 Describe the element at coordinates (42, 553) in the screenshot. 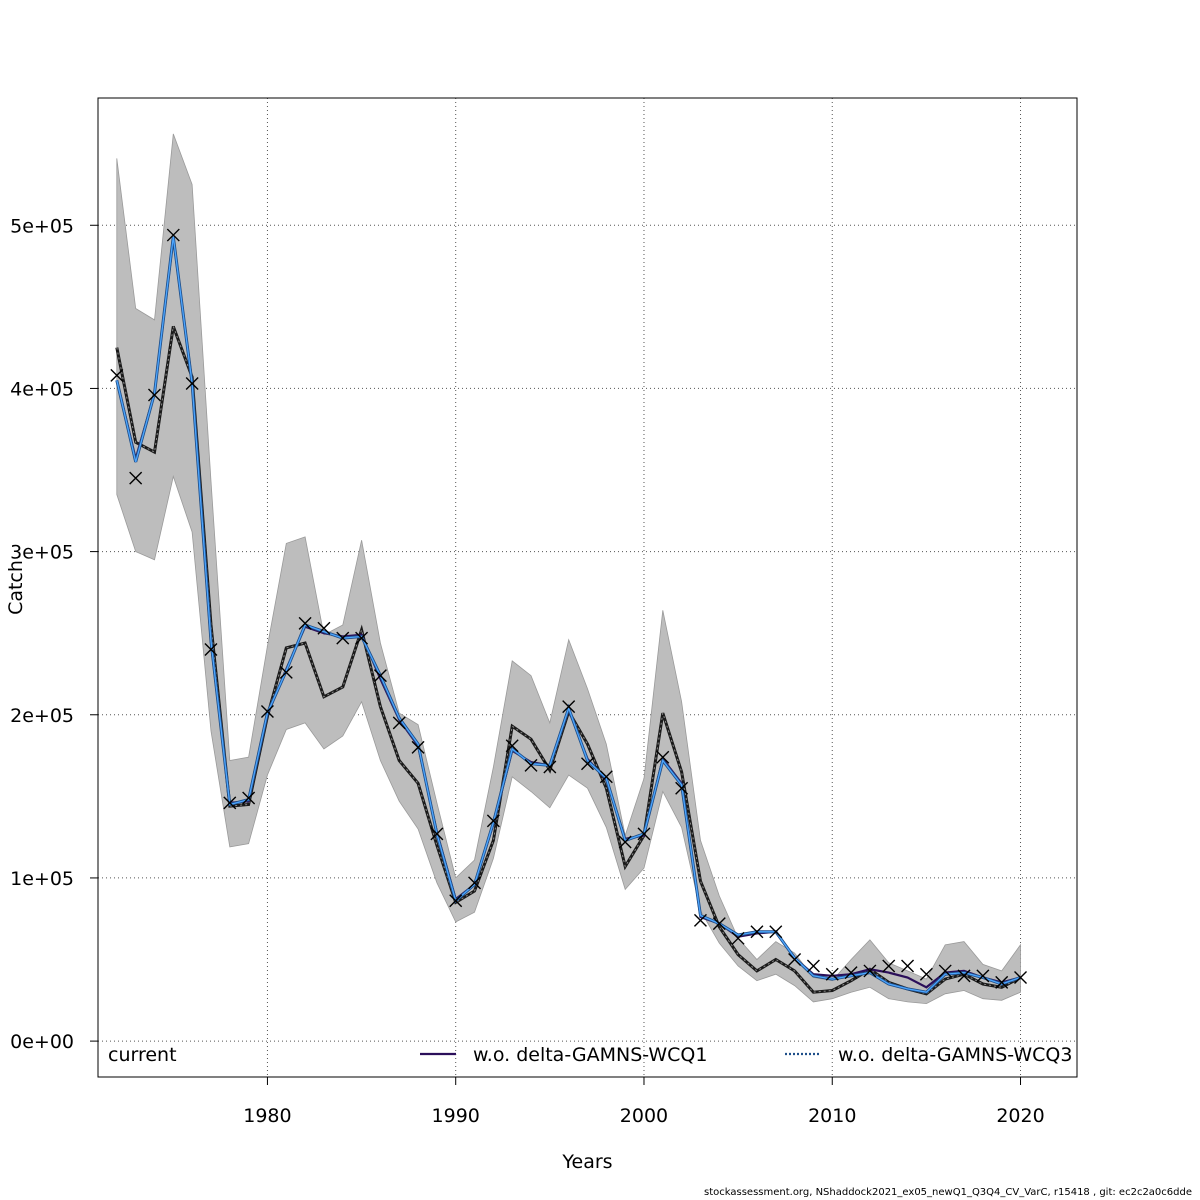

I see `y-tick-label: 3e+05` at that location.